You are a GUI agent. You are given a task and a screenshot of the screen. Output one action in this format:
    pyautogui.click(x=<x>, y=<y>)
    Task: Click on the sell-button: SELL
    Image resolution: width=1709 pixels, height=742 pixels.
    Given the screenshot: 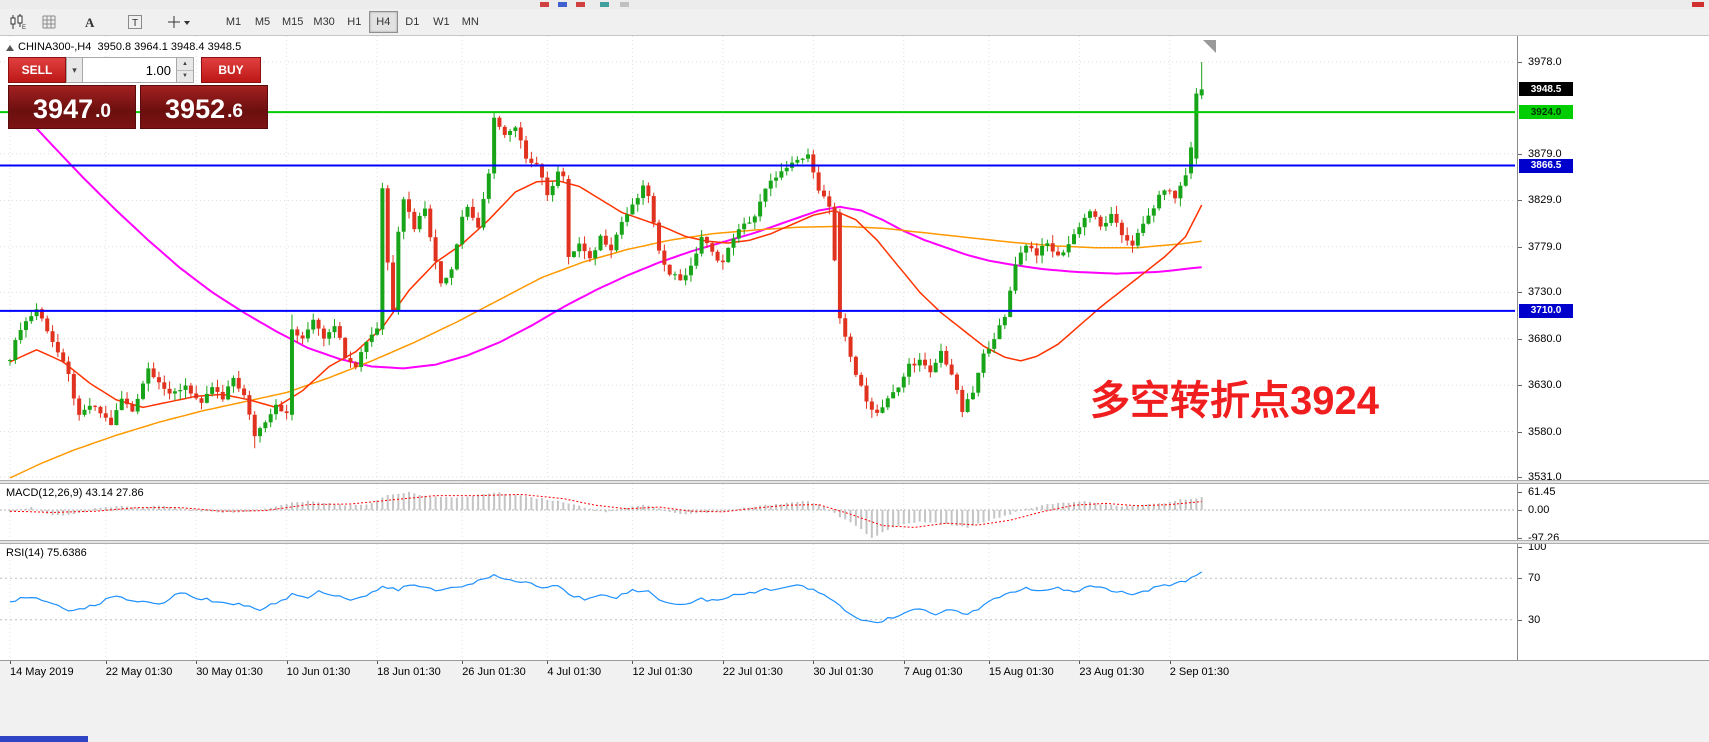 What is the action you would take?
    pyautogui.click(x=37, y=70)
    